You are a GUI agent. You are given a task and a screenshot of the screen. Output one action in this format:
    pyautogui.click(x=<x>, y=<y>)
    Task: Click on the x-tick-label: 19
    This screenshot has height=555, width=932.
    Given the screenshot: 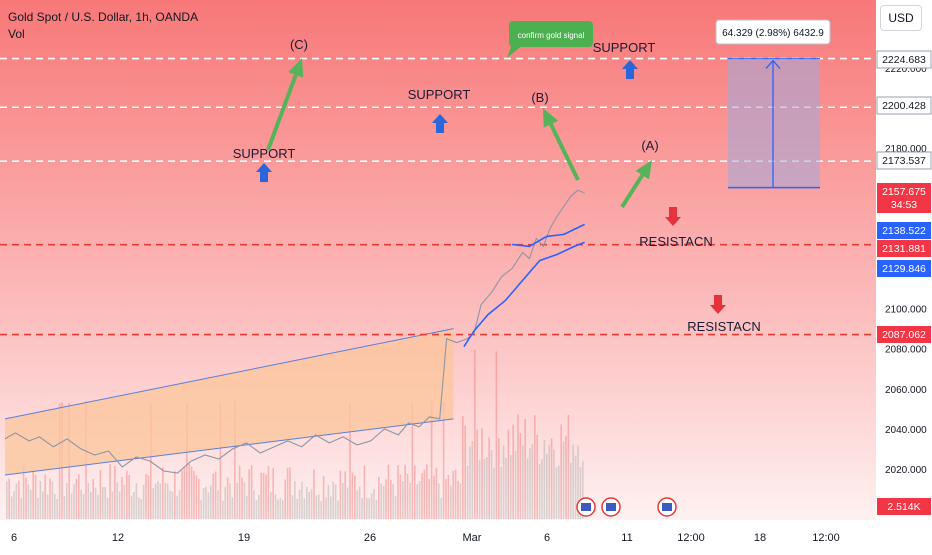 What is the action you would take?
    pyautogui.click(x=244, y=538)
    